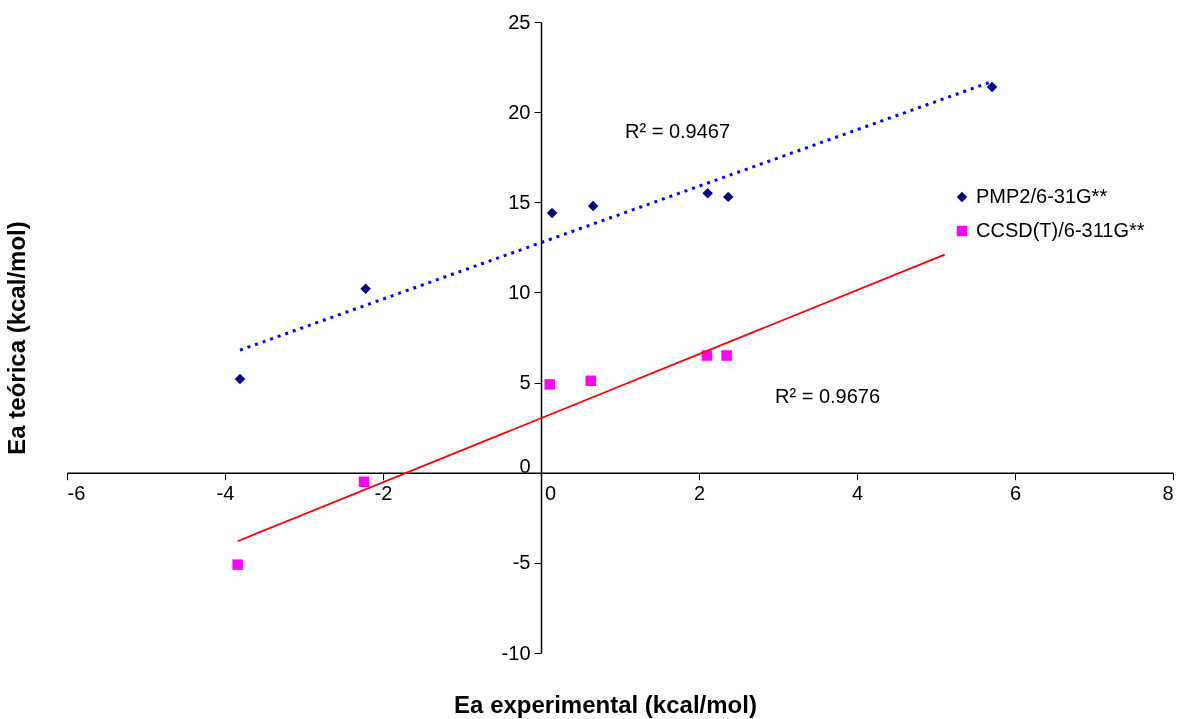  What do you see at coordinates (519, 21) in the screenshot?
I see `y-tick-label: 25` at bounding box center [519, 21].